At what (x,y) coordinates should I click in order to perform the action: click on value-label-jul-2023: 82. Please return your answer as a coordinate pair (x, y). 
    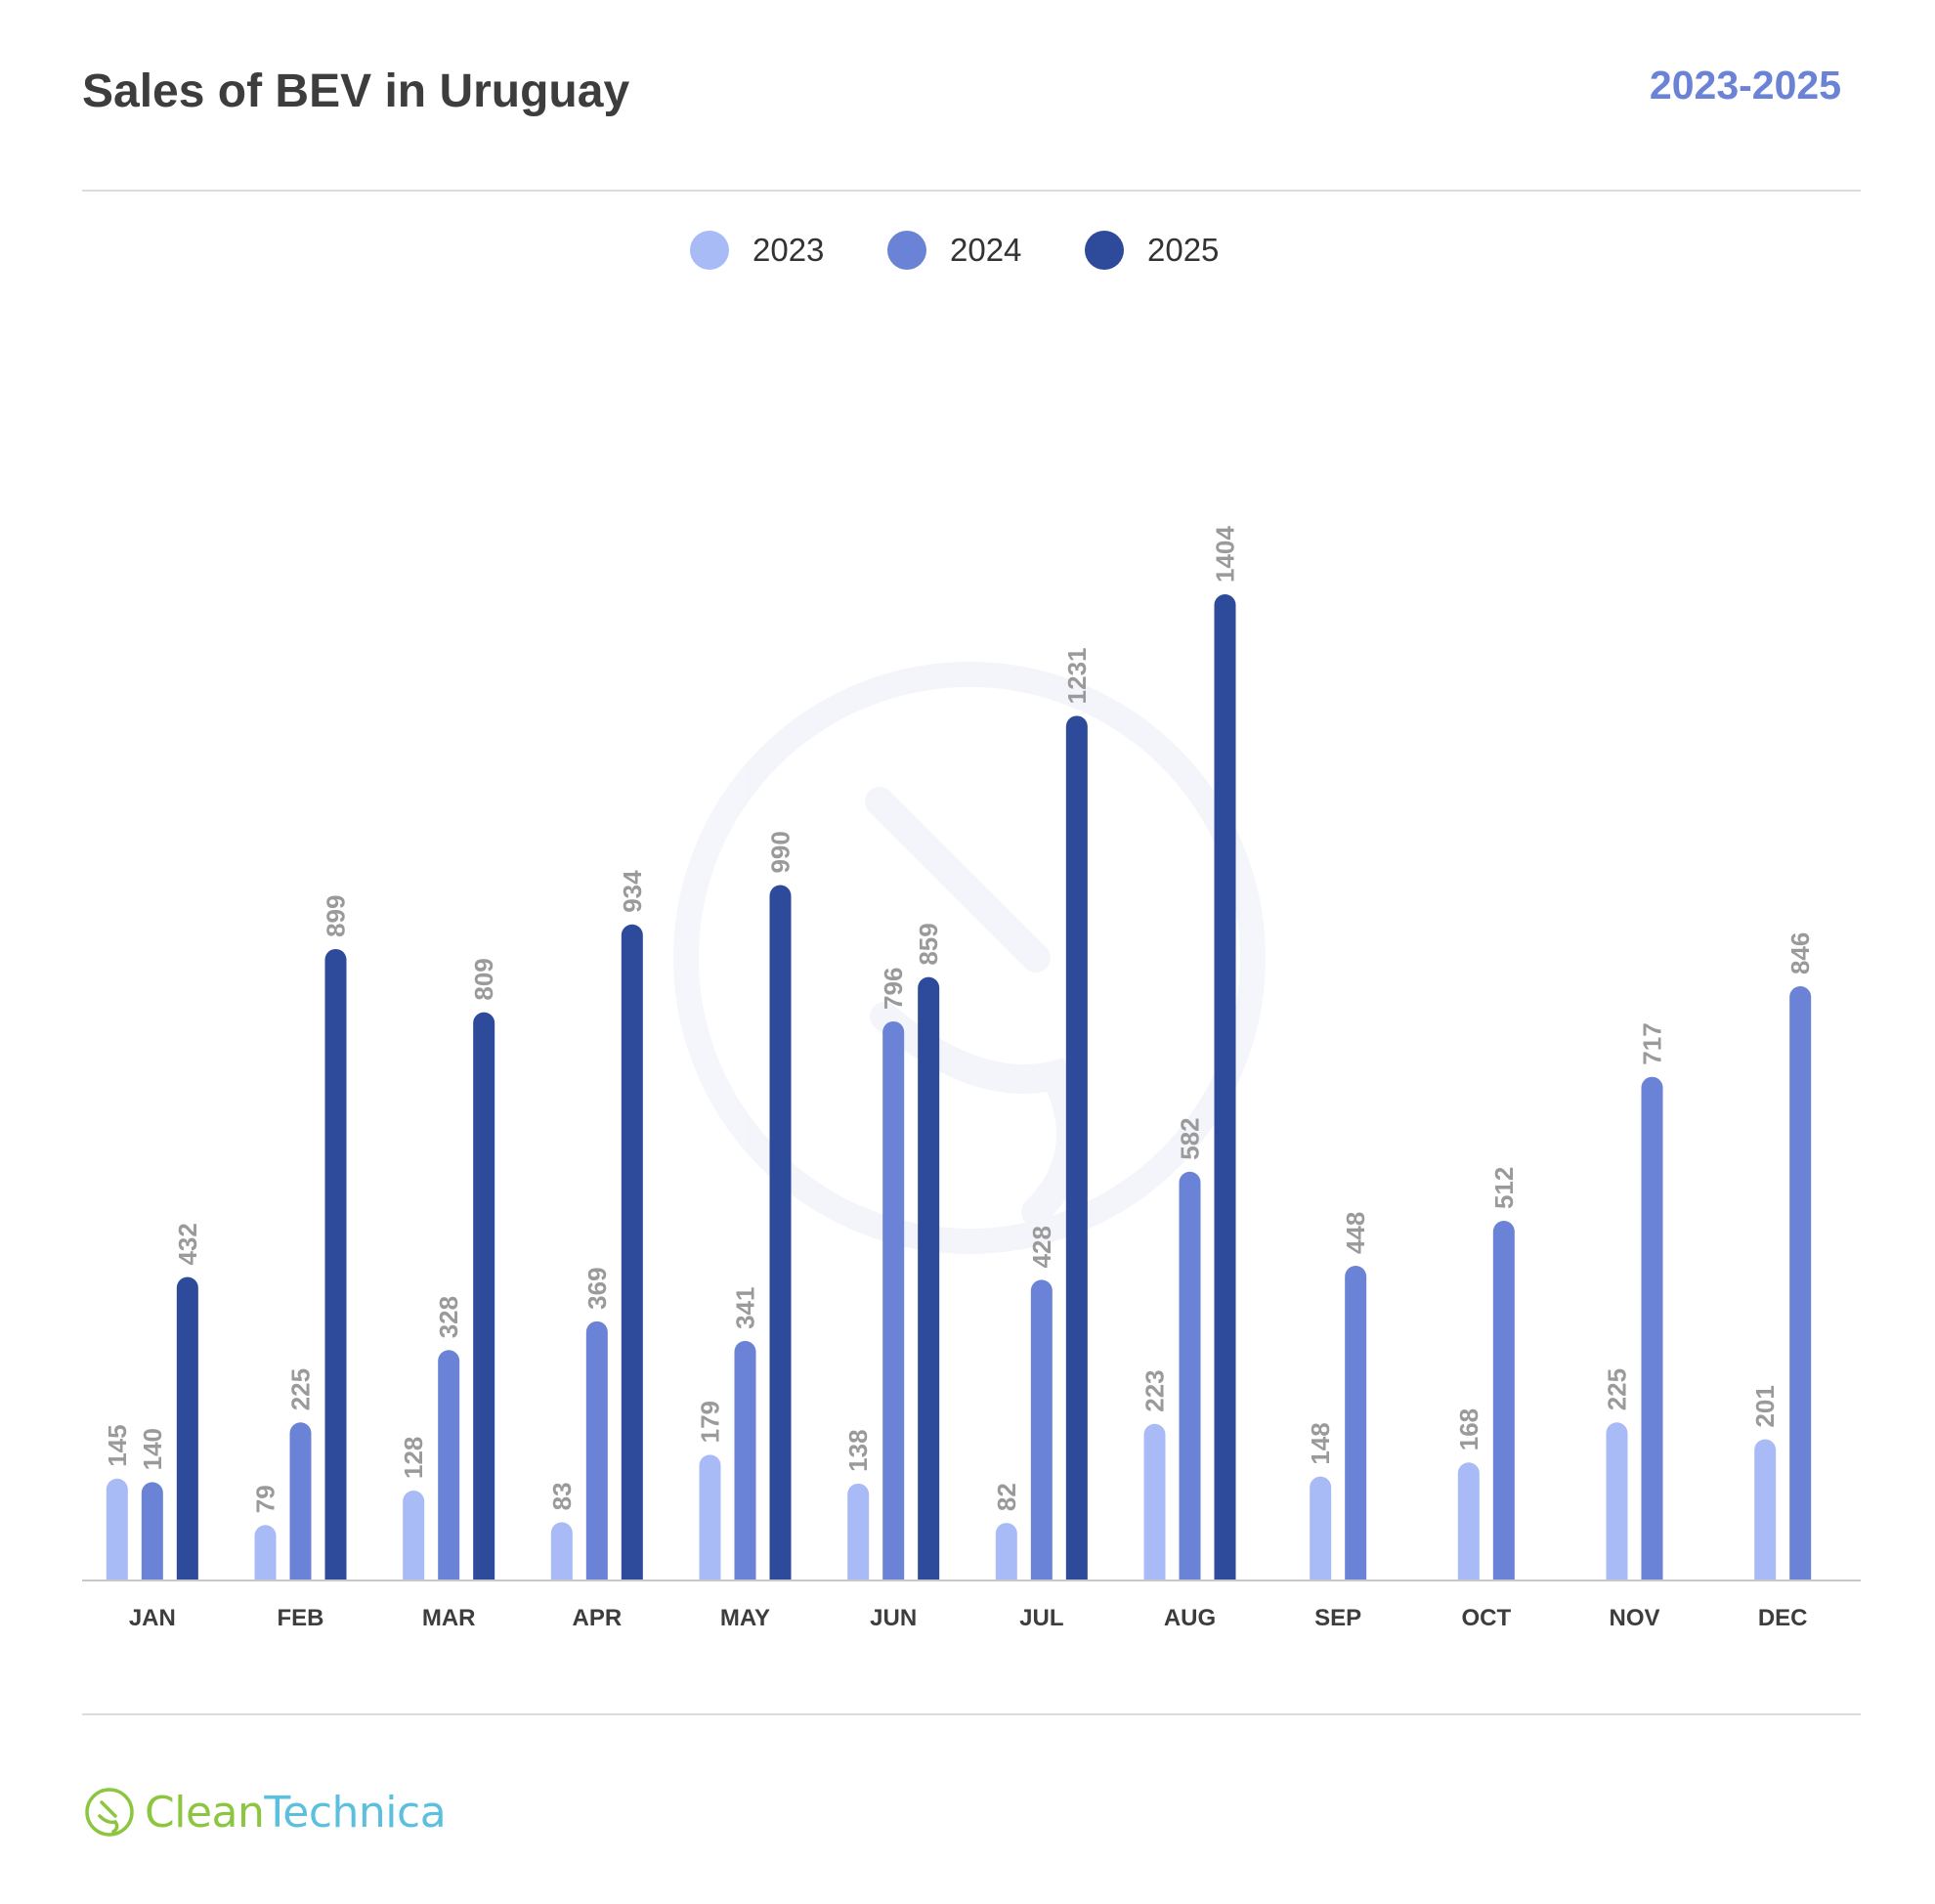
    Looking at the image, I should click on (1006, 1497).